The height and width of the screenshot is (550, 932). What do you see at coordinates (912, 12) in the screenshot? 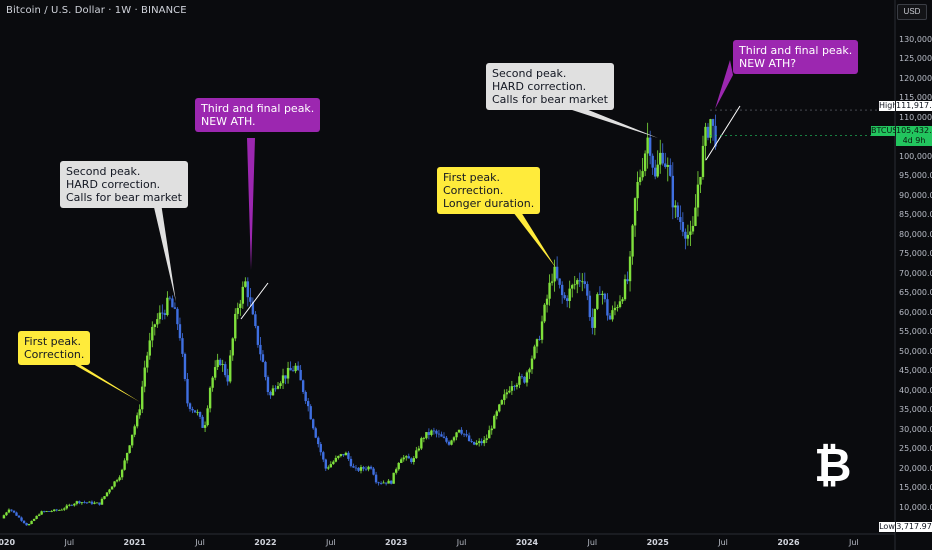
I see `currency-selector: USD` at bounding box center [912, 12].